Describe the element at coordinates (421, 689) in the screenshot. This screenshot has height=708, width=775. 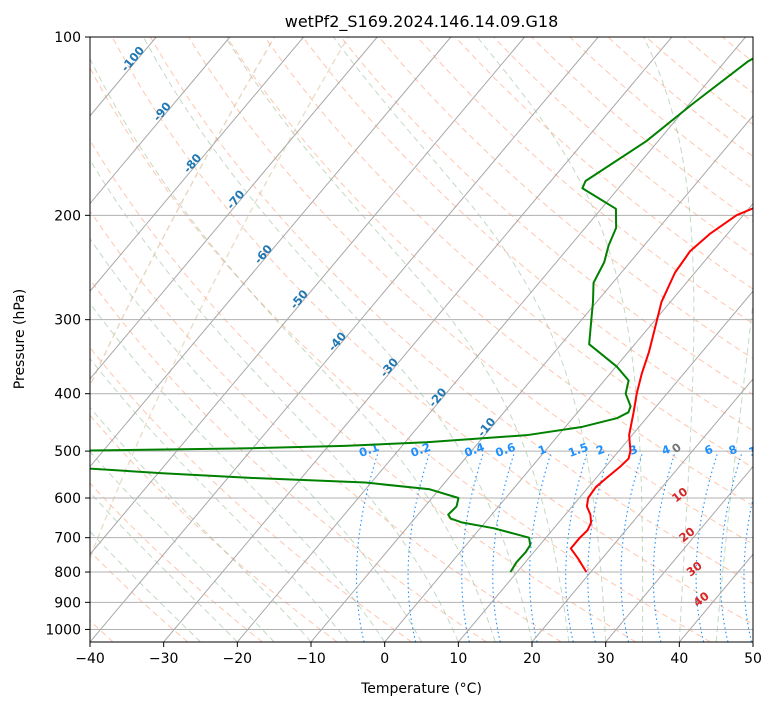
I see `x-axis-label: Temperature (°C)` at that location.